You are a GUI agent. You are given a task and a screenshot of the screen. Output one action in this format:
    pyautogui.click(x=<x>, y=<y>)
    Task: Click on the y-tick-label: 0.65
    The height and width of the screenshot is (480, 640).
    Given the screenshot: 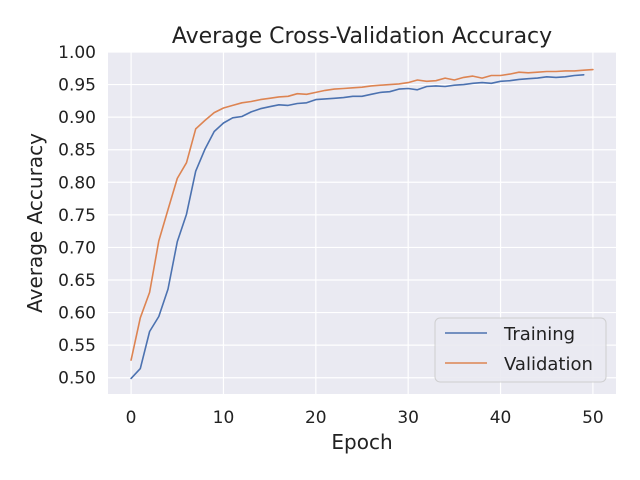 What is the action you would take?
    pyautogui.click(x=77, y=281)
    